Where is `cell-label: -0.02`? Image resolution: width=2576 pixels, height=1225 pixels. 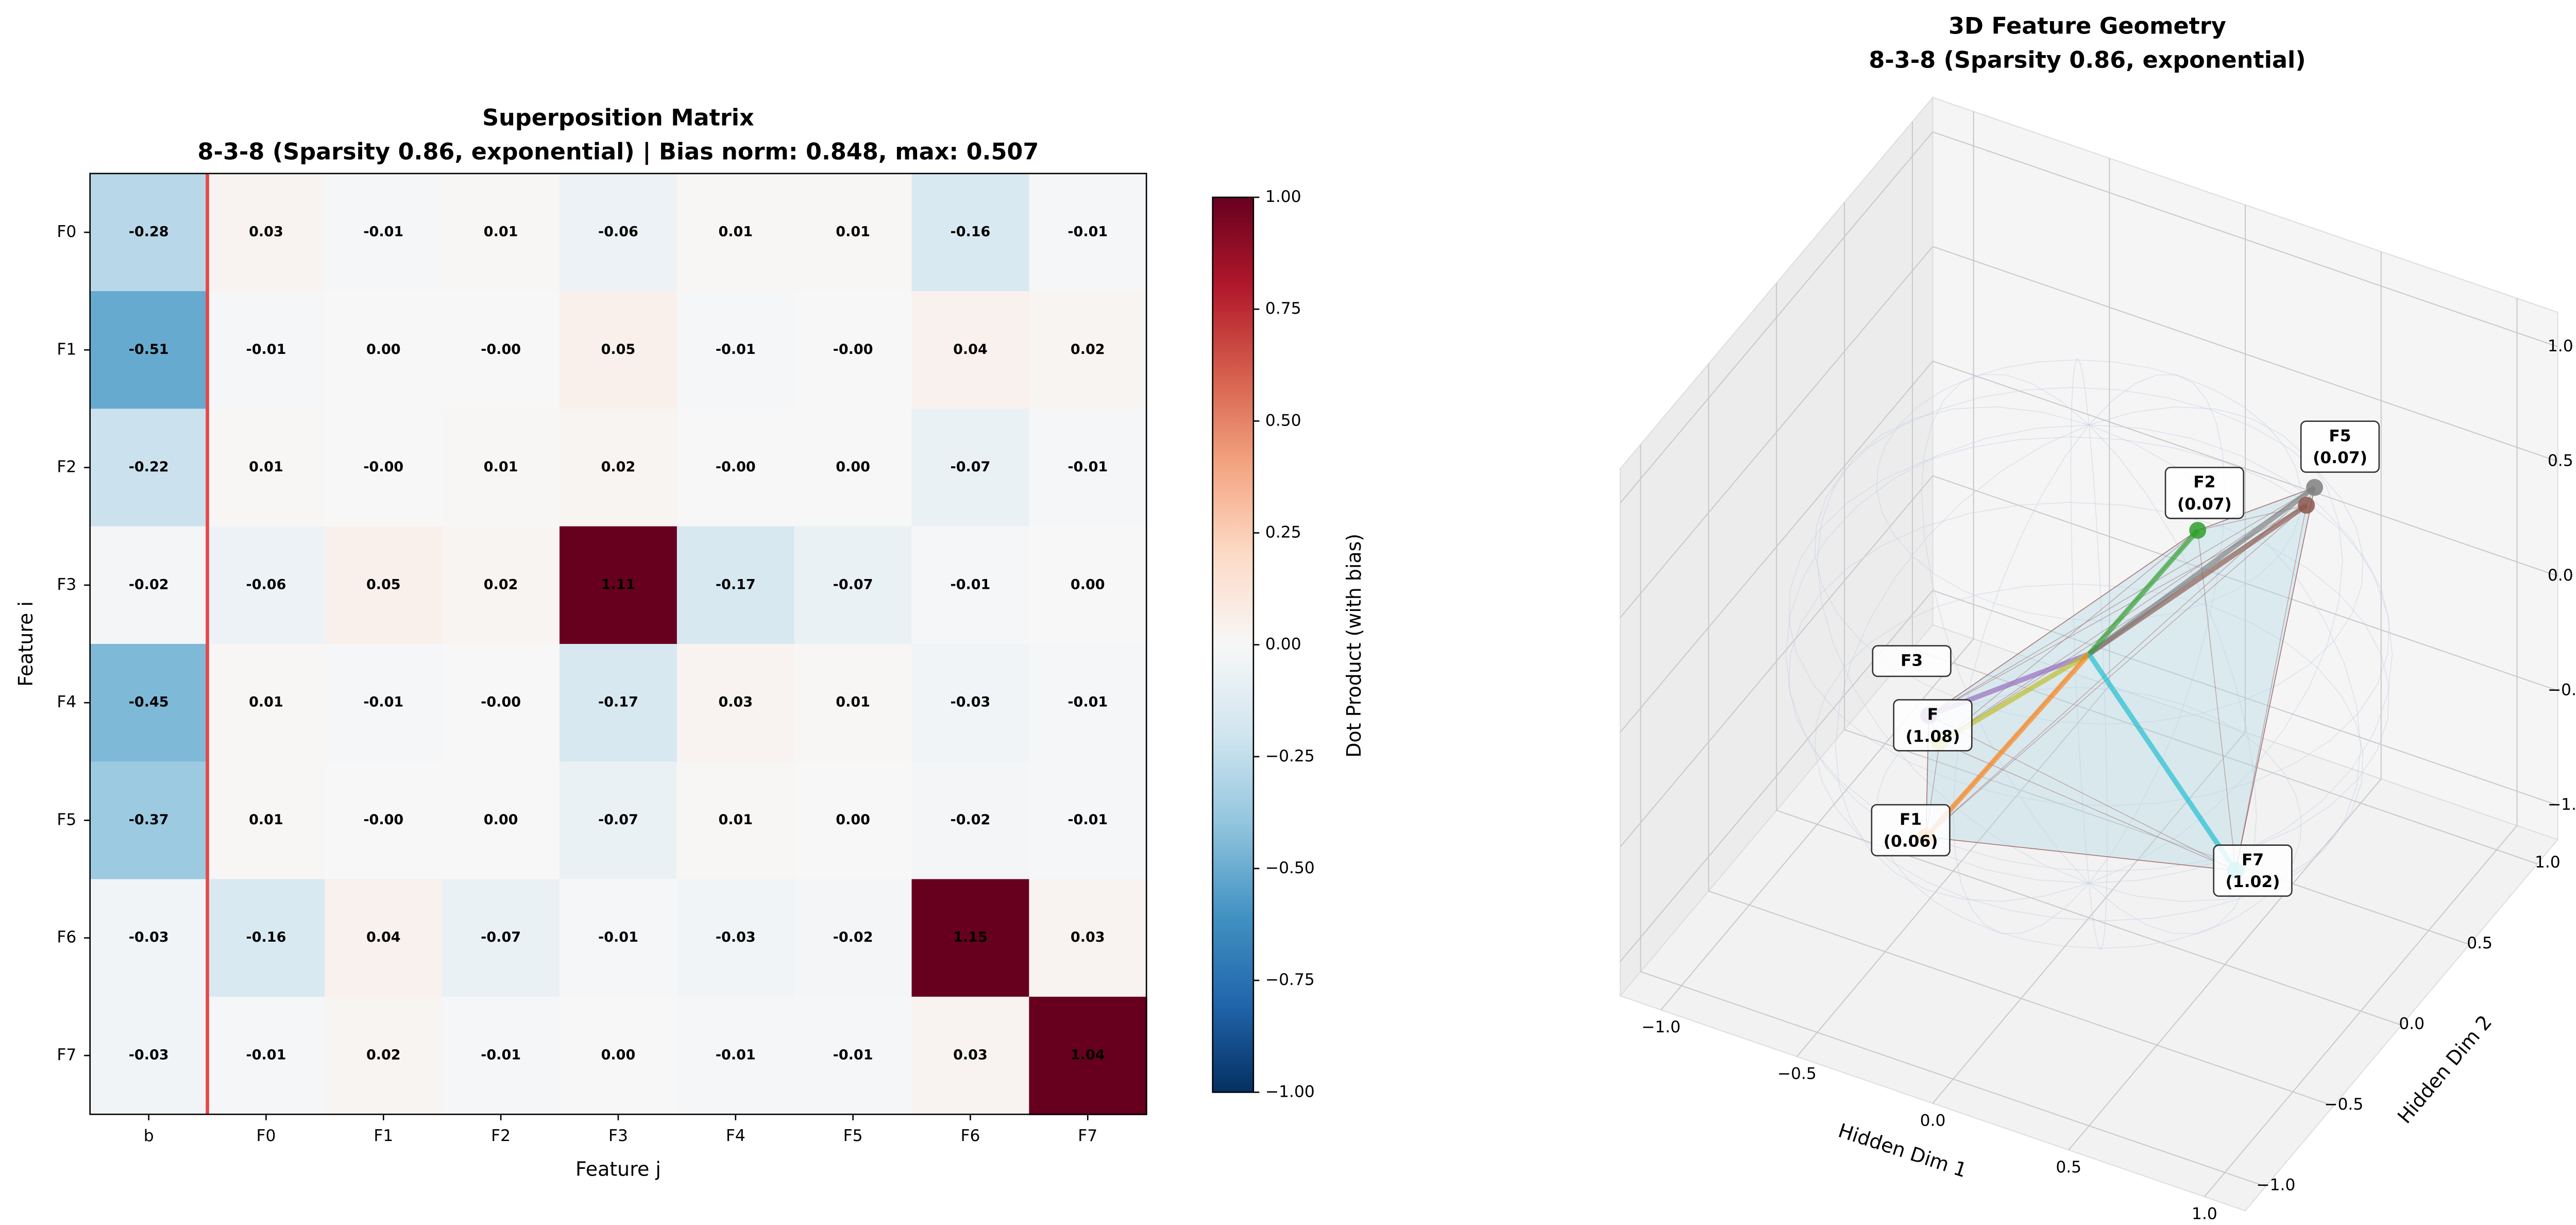
cell-label: -0.02 is located at coordinates (853, 937).